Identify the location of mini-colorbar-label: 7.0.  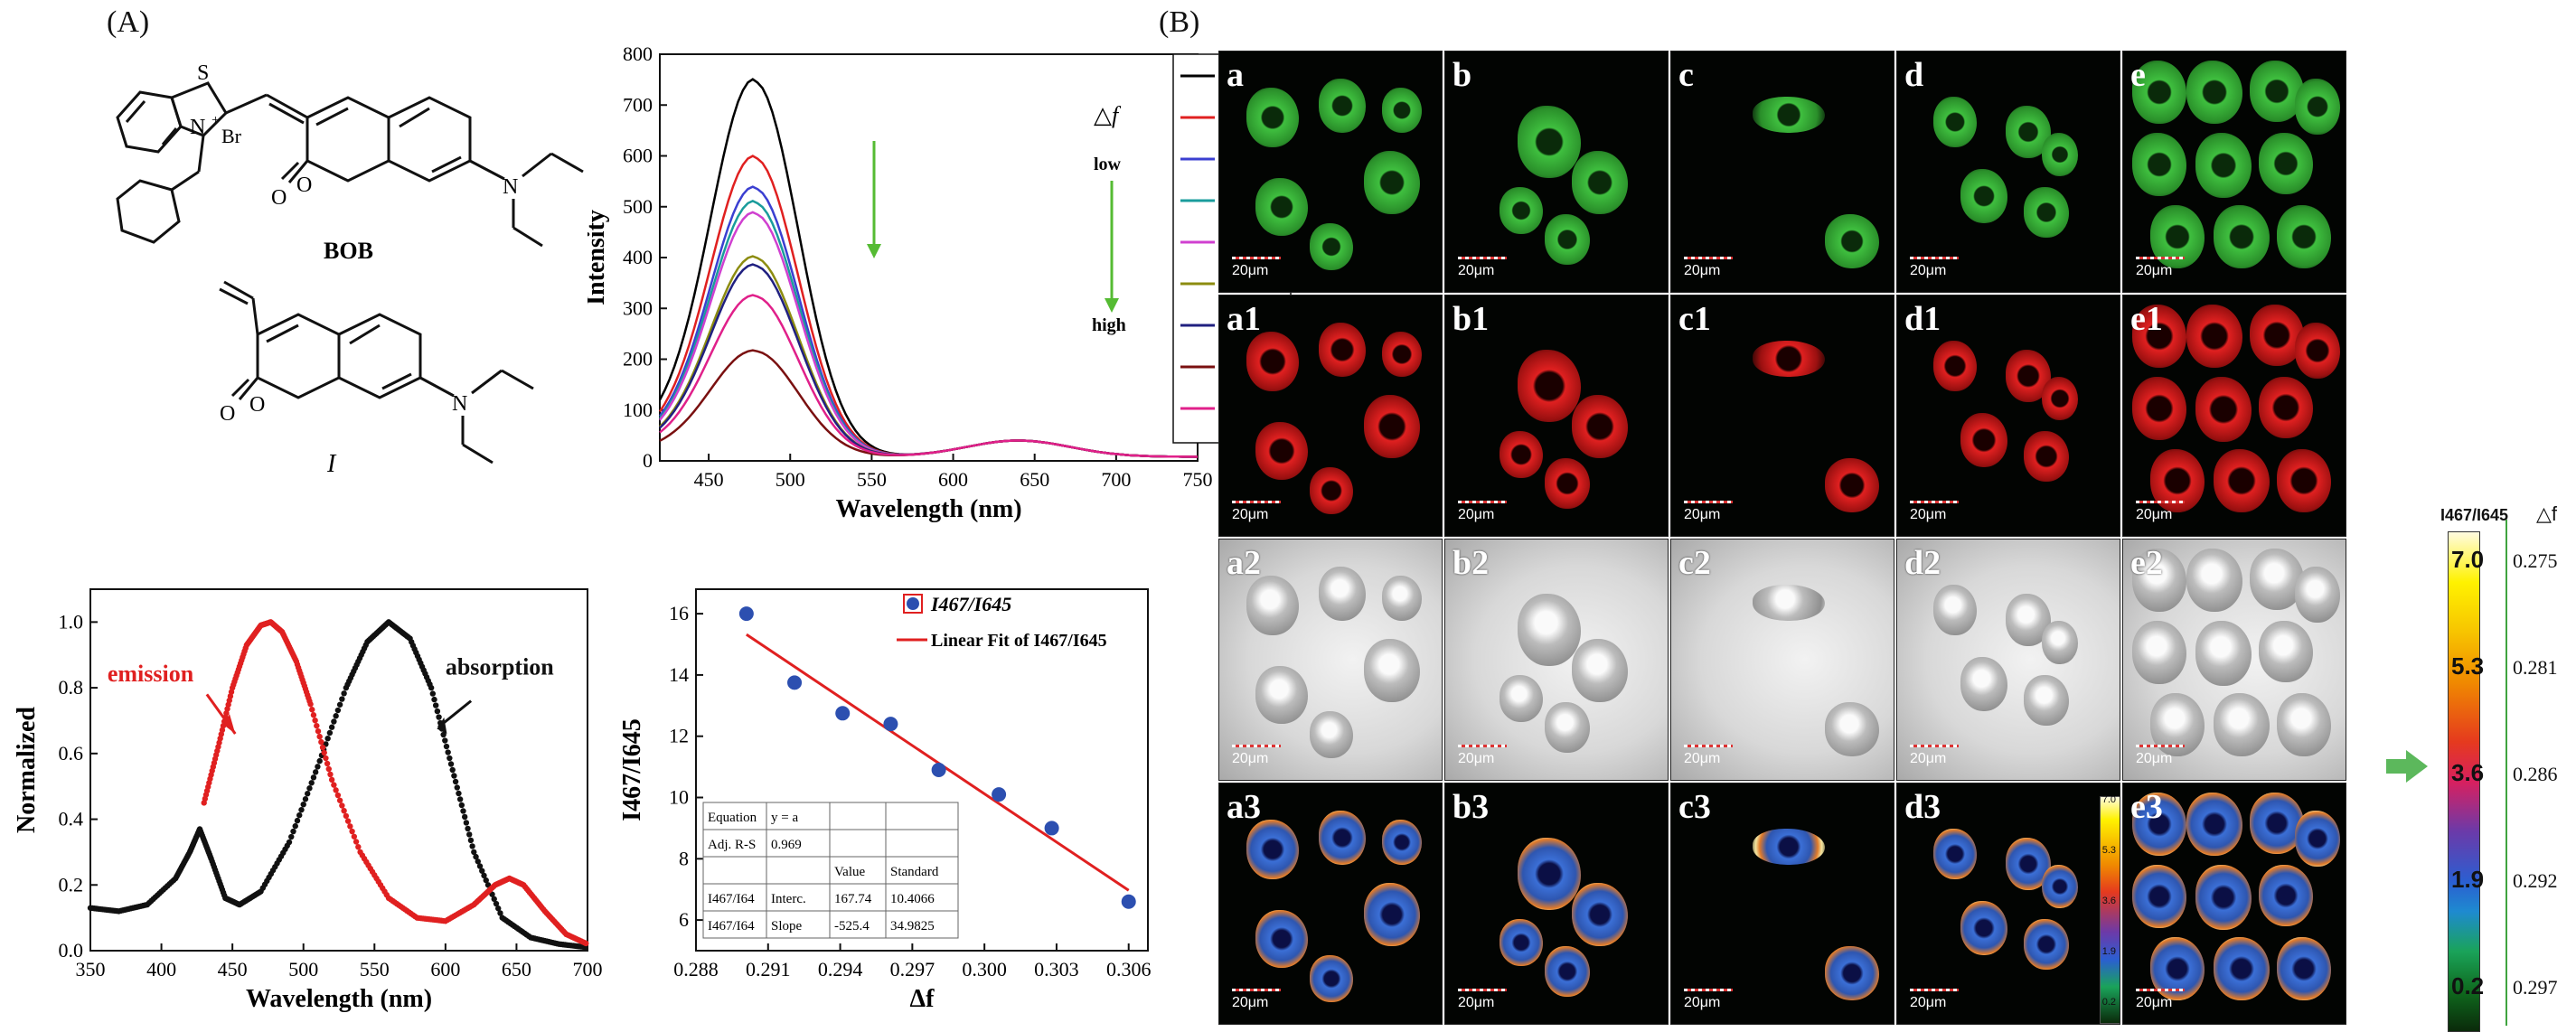
(2108, 799).